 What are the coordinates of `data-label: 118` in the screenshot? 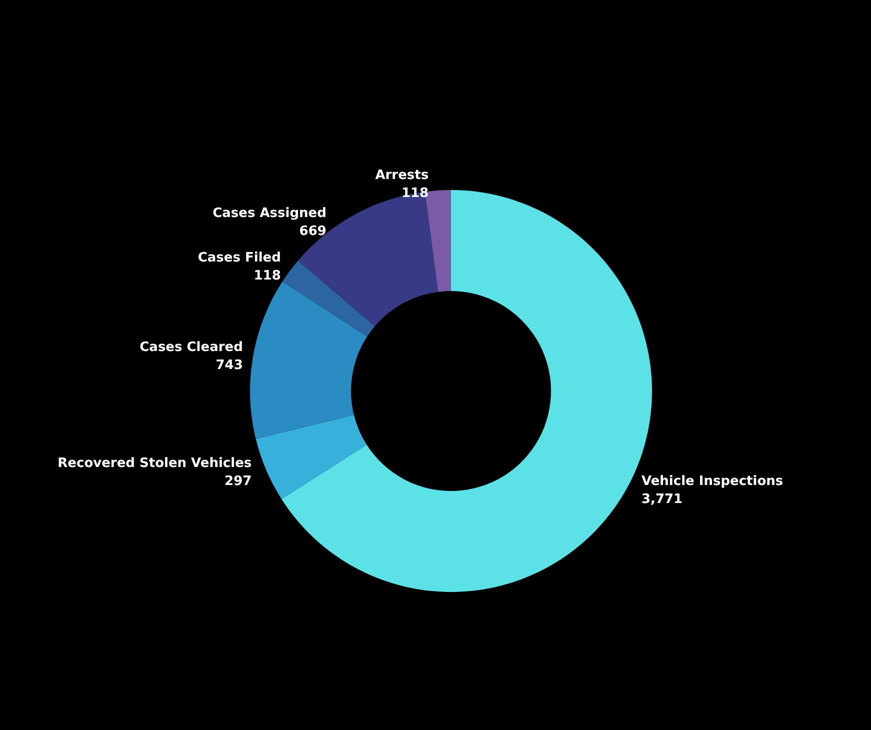 It's located at (267, 276).